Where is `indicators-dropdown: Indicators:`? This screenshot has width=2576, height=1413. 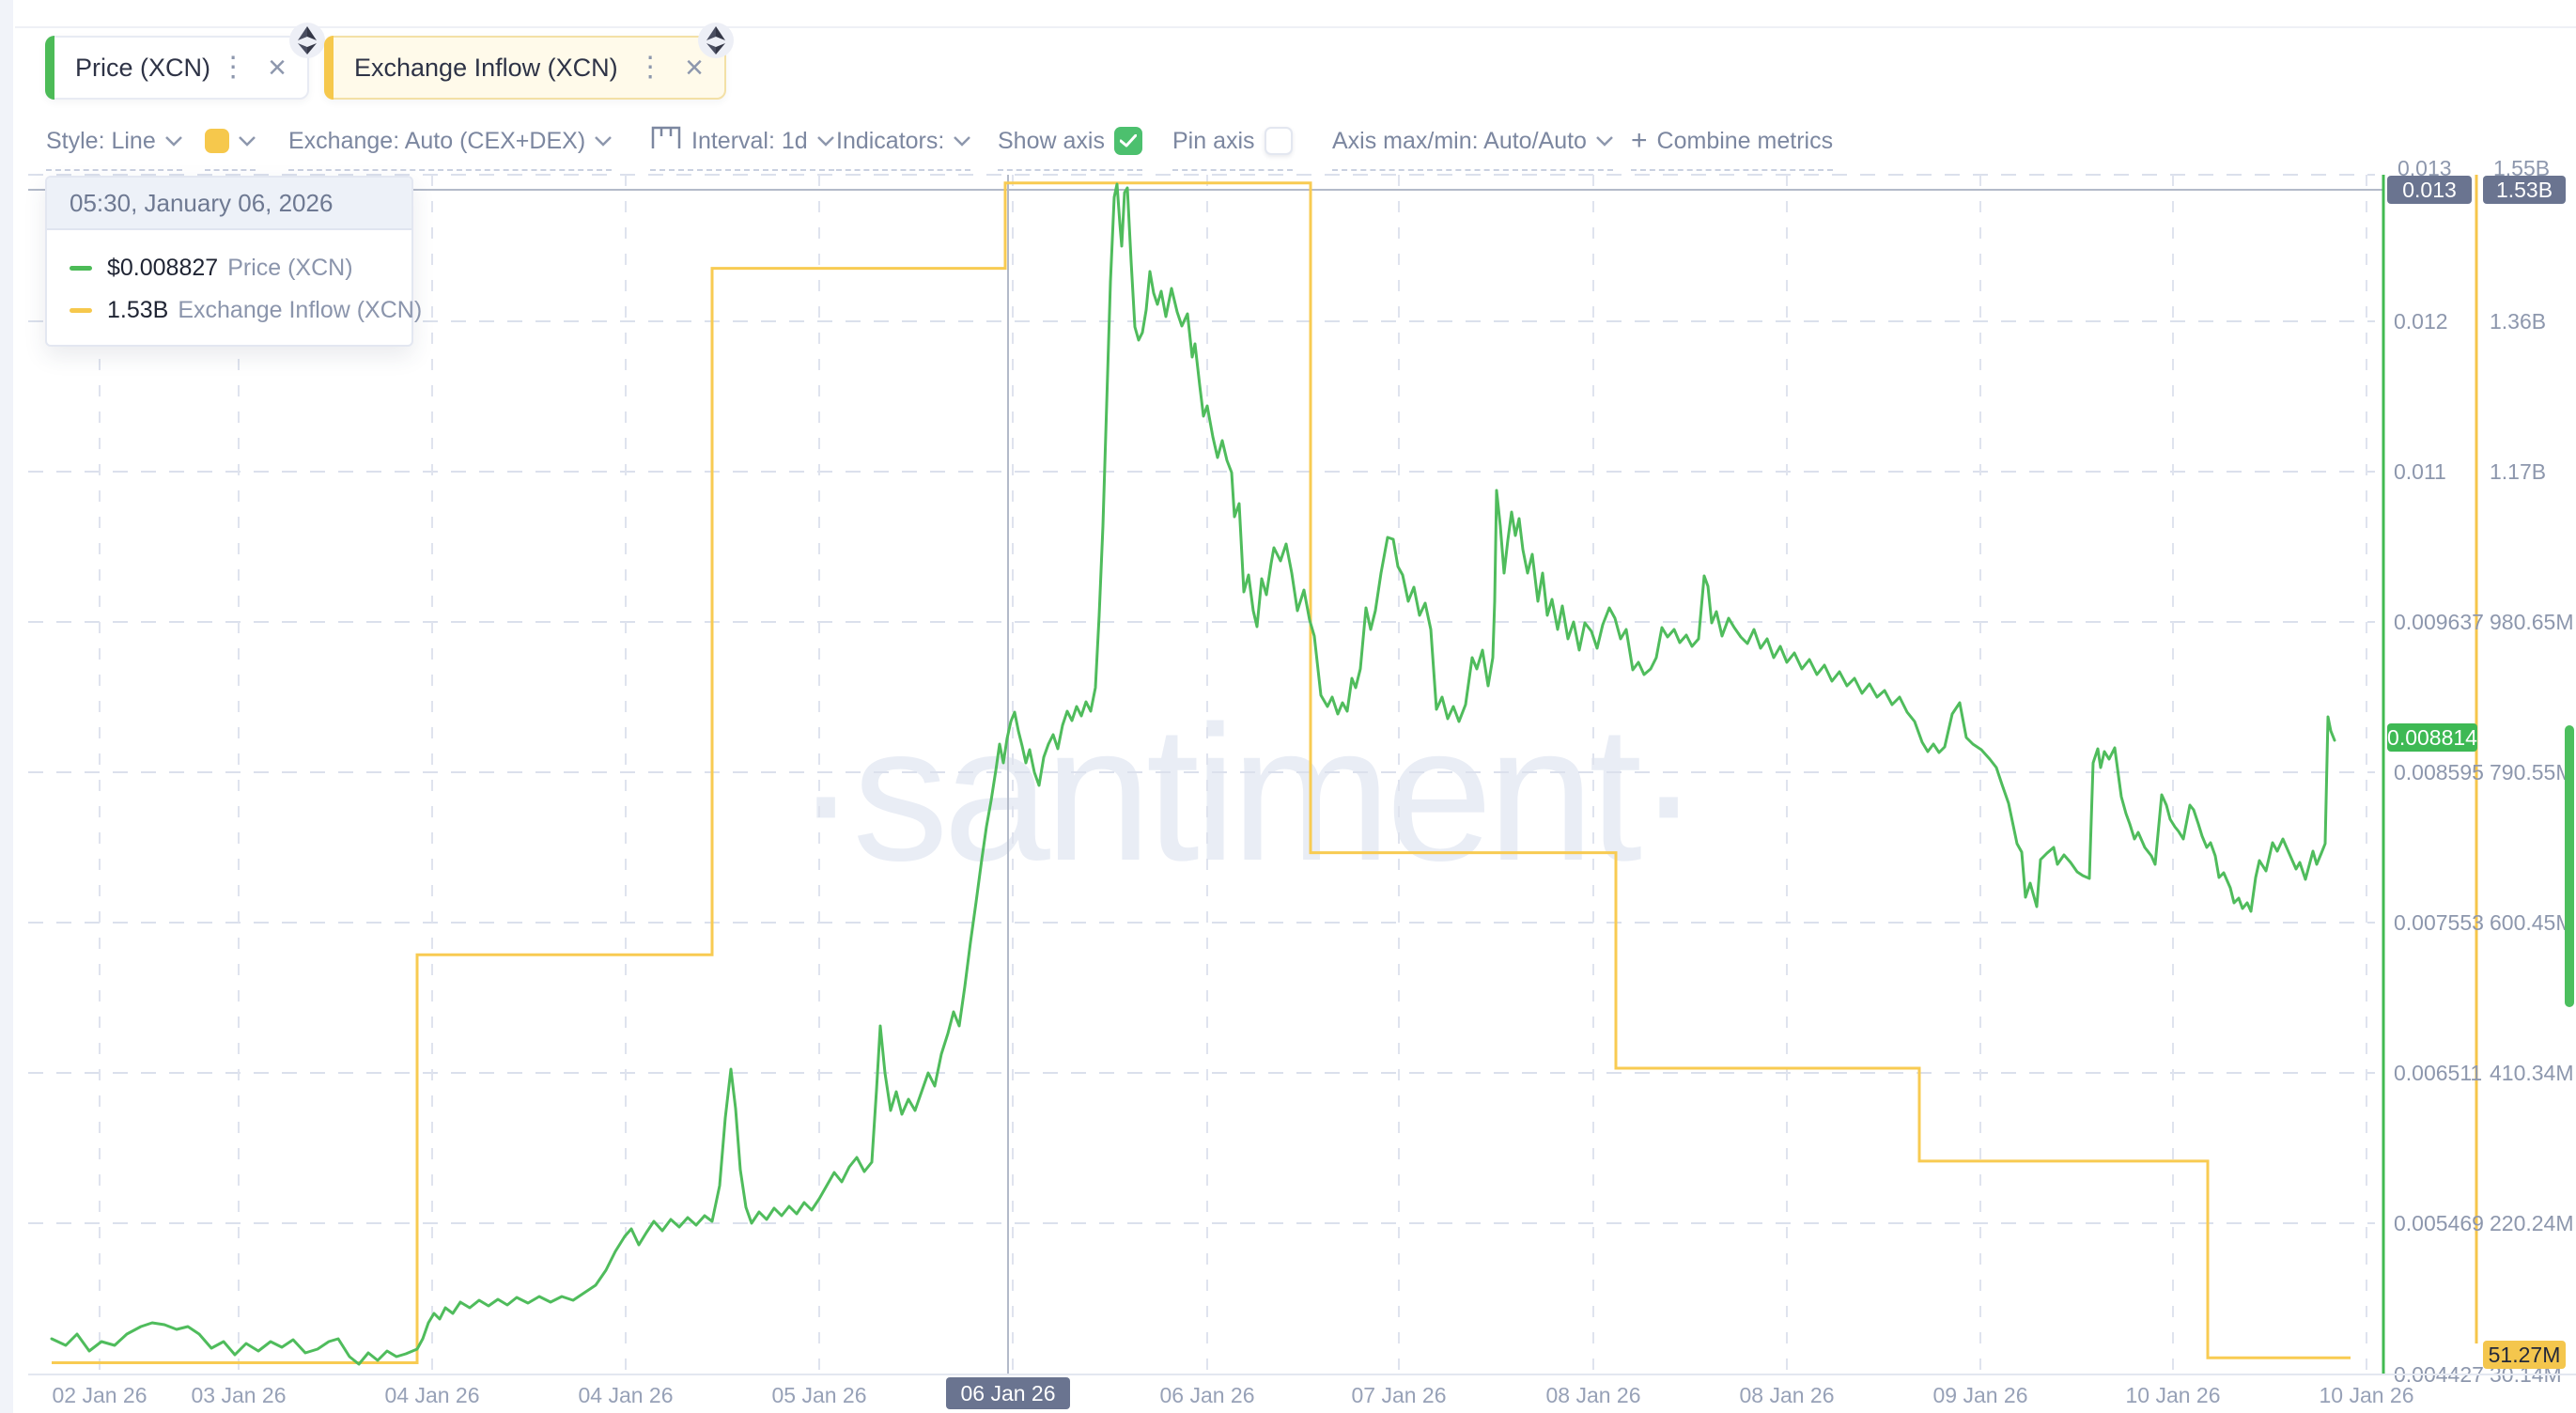 indicators-dropdown: Indicators: is located at coordinates (903, 145).